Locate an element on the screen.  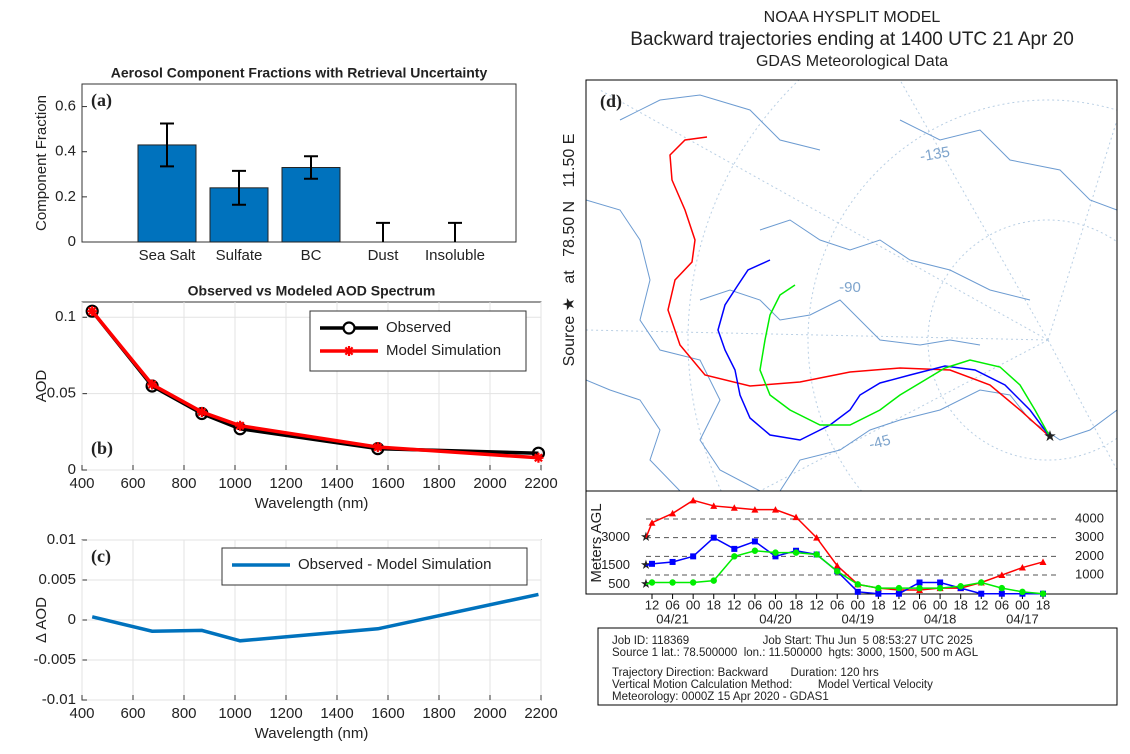
source-label: Source ★ at 78.50 N 11.50 E is located at coordinates (569, 250).